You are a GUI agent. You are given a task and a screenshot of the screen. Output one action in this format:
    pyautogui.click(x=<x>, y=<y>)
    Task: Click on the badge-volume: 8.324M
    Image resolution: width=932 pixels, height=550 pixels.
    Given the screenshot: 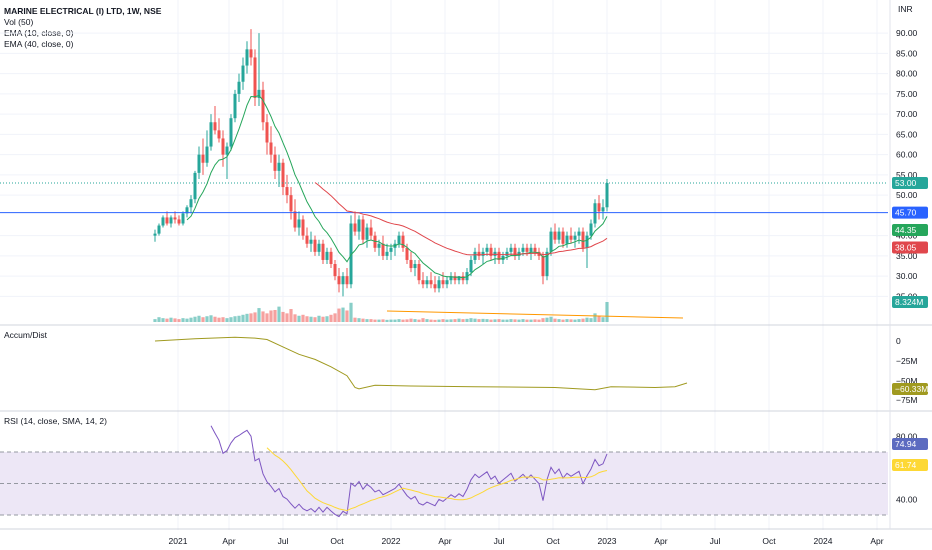 What is the action you would take?
    pyautogui.click(x=909, y=302)
    